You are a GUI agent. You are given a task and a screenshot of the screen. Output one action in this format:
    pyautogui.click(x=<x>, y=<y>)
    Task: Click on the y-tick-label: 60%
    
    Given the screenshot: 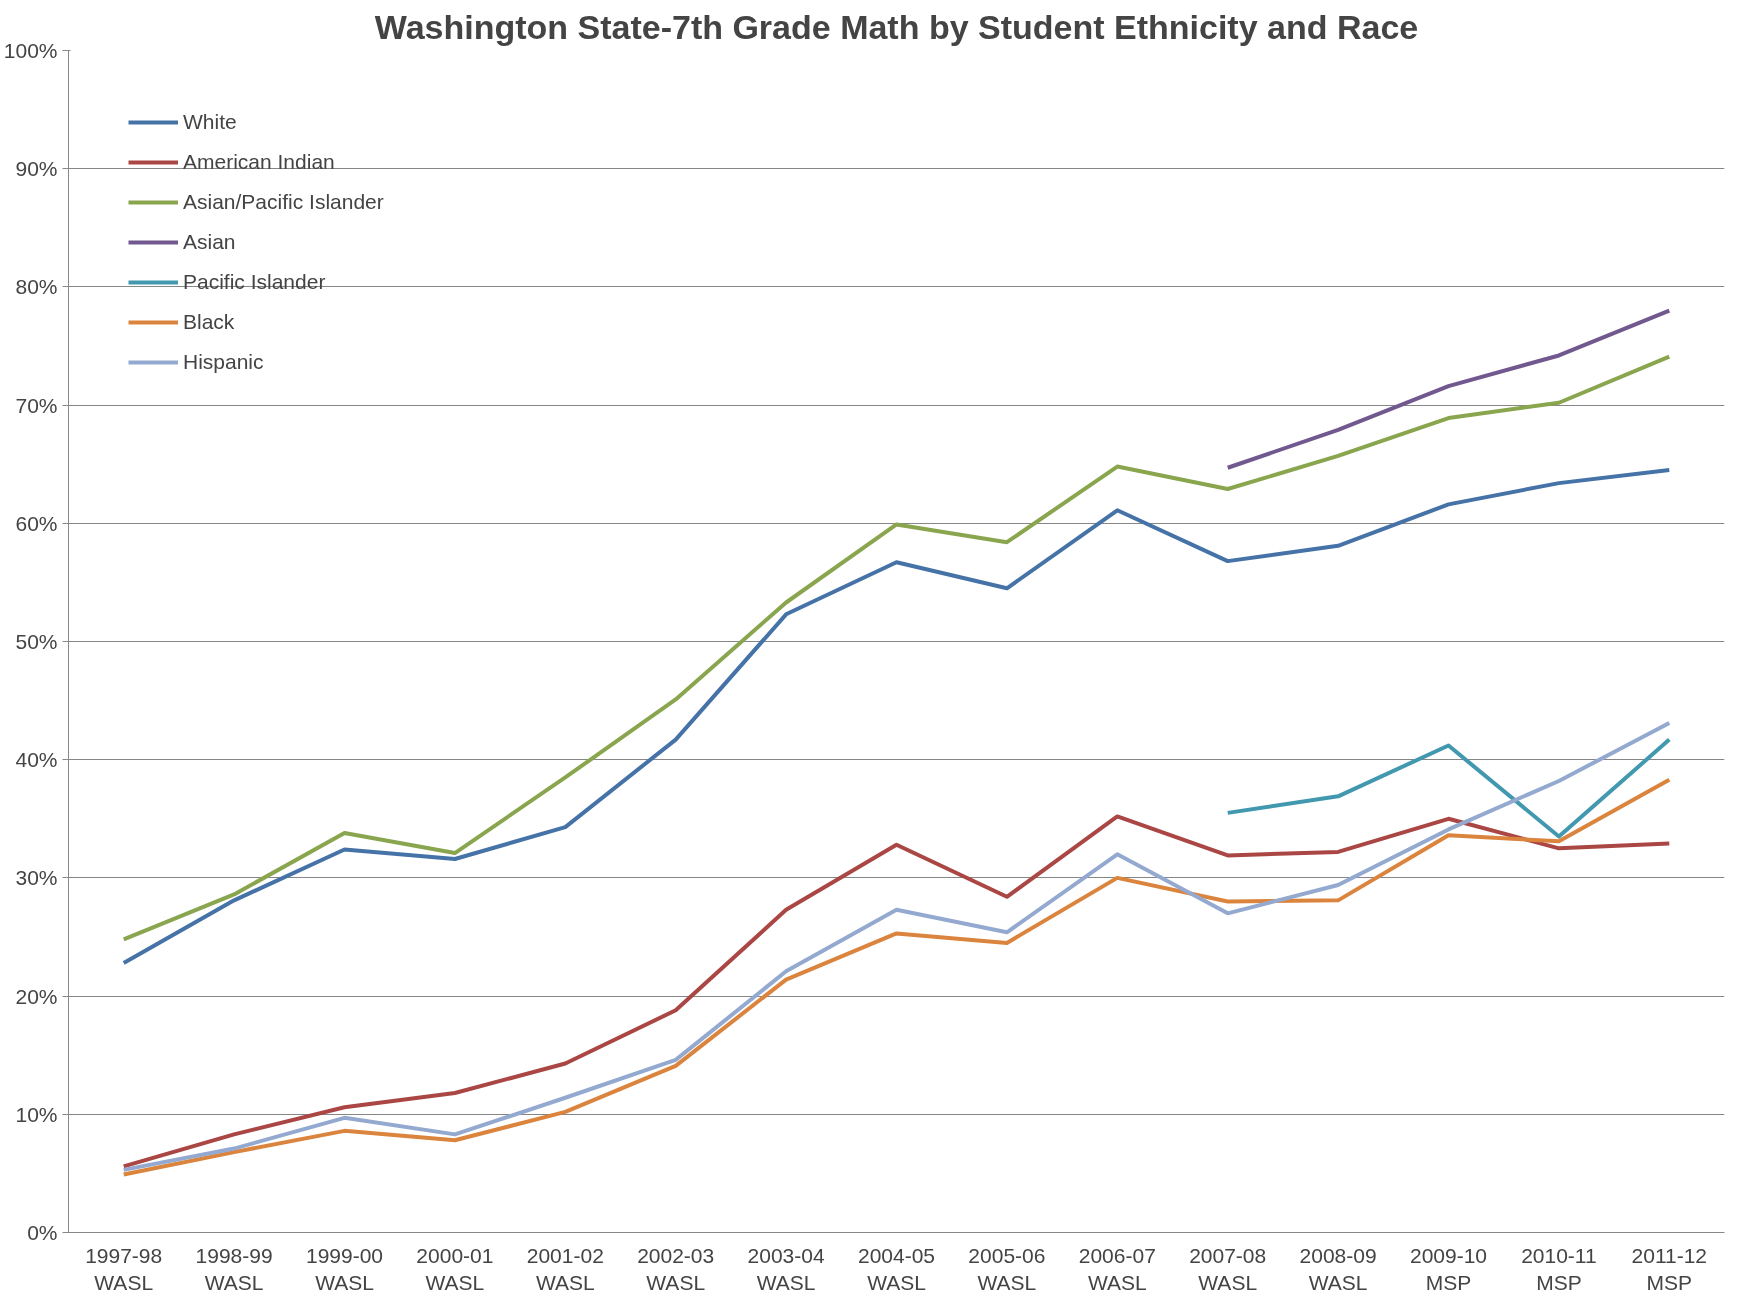 What is the action you would take?
    pyautogui.click(x=36, y=523)
    